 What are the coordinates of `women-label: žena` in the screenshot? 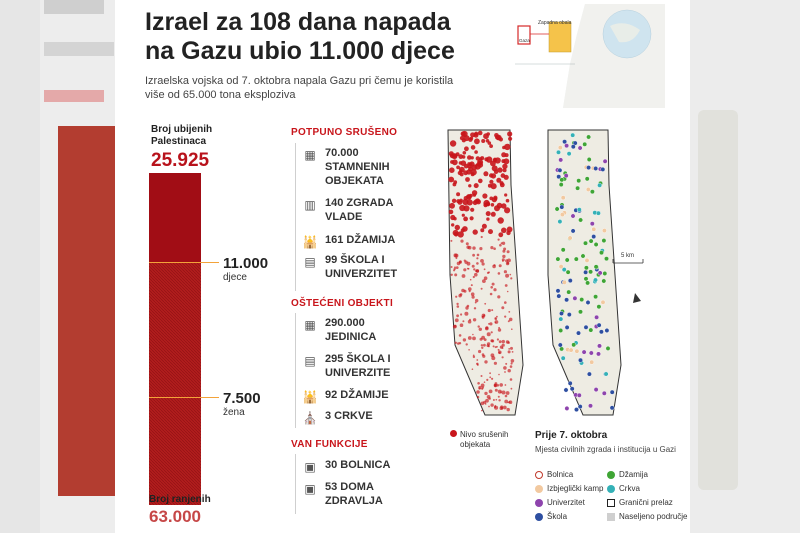 It's located at (234, 412).